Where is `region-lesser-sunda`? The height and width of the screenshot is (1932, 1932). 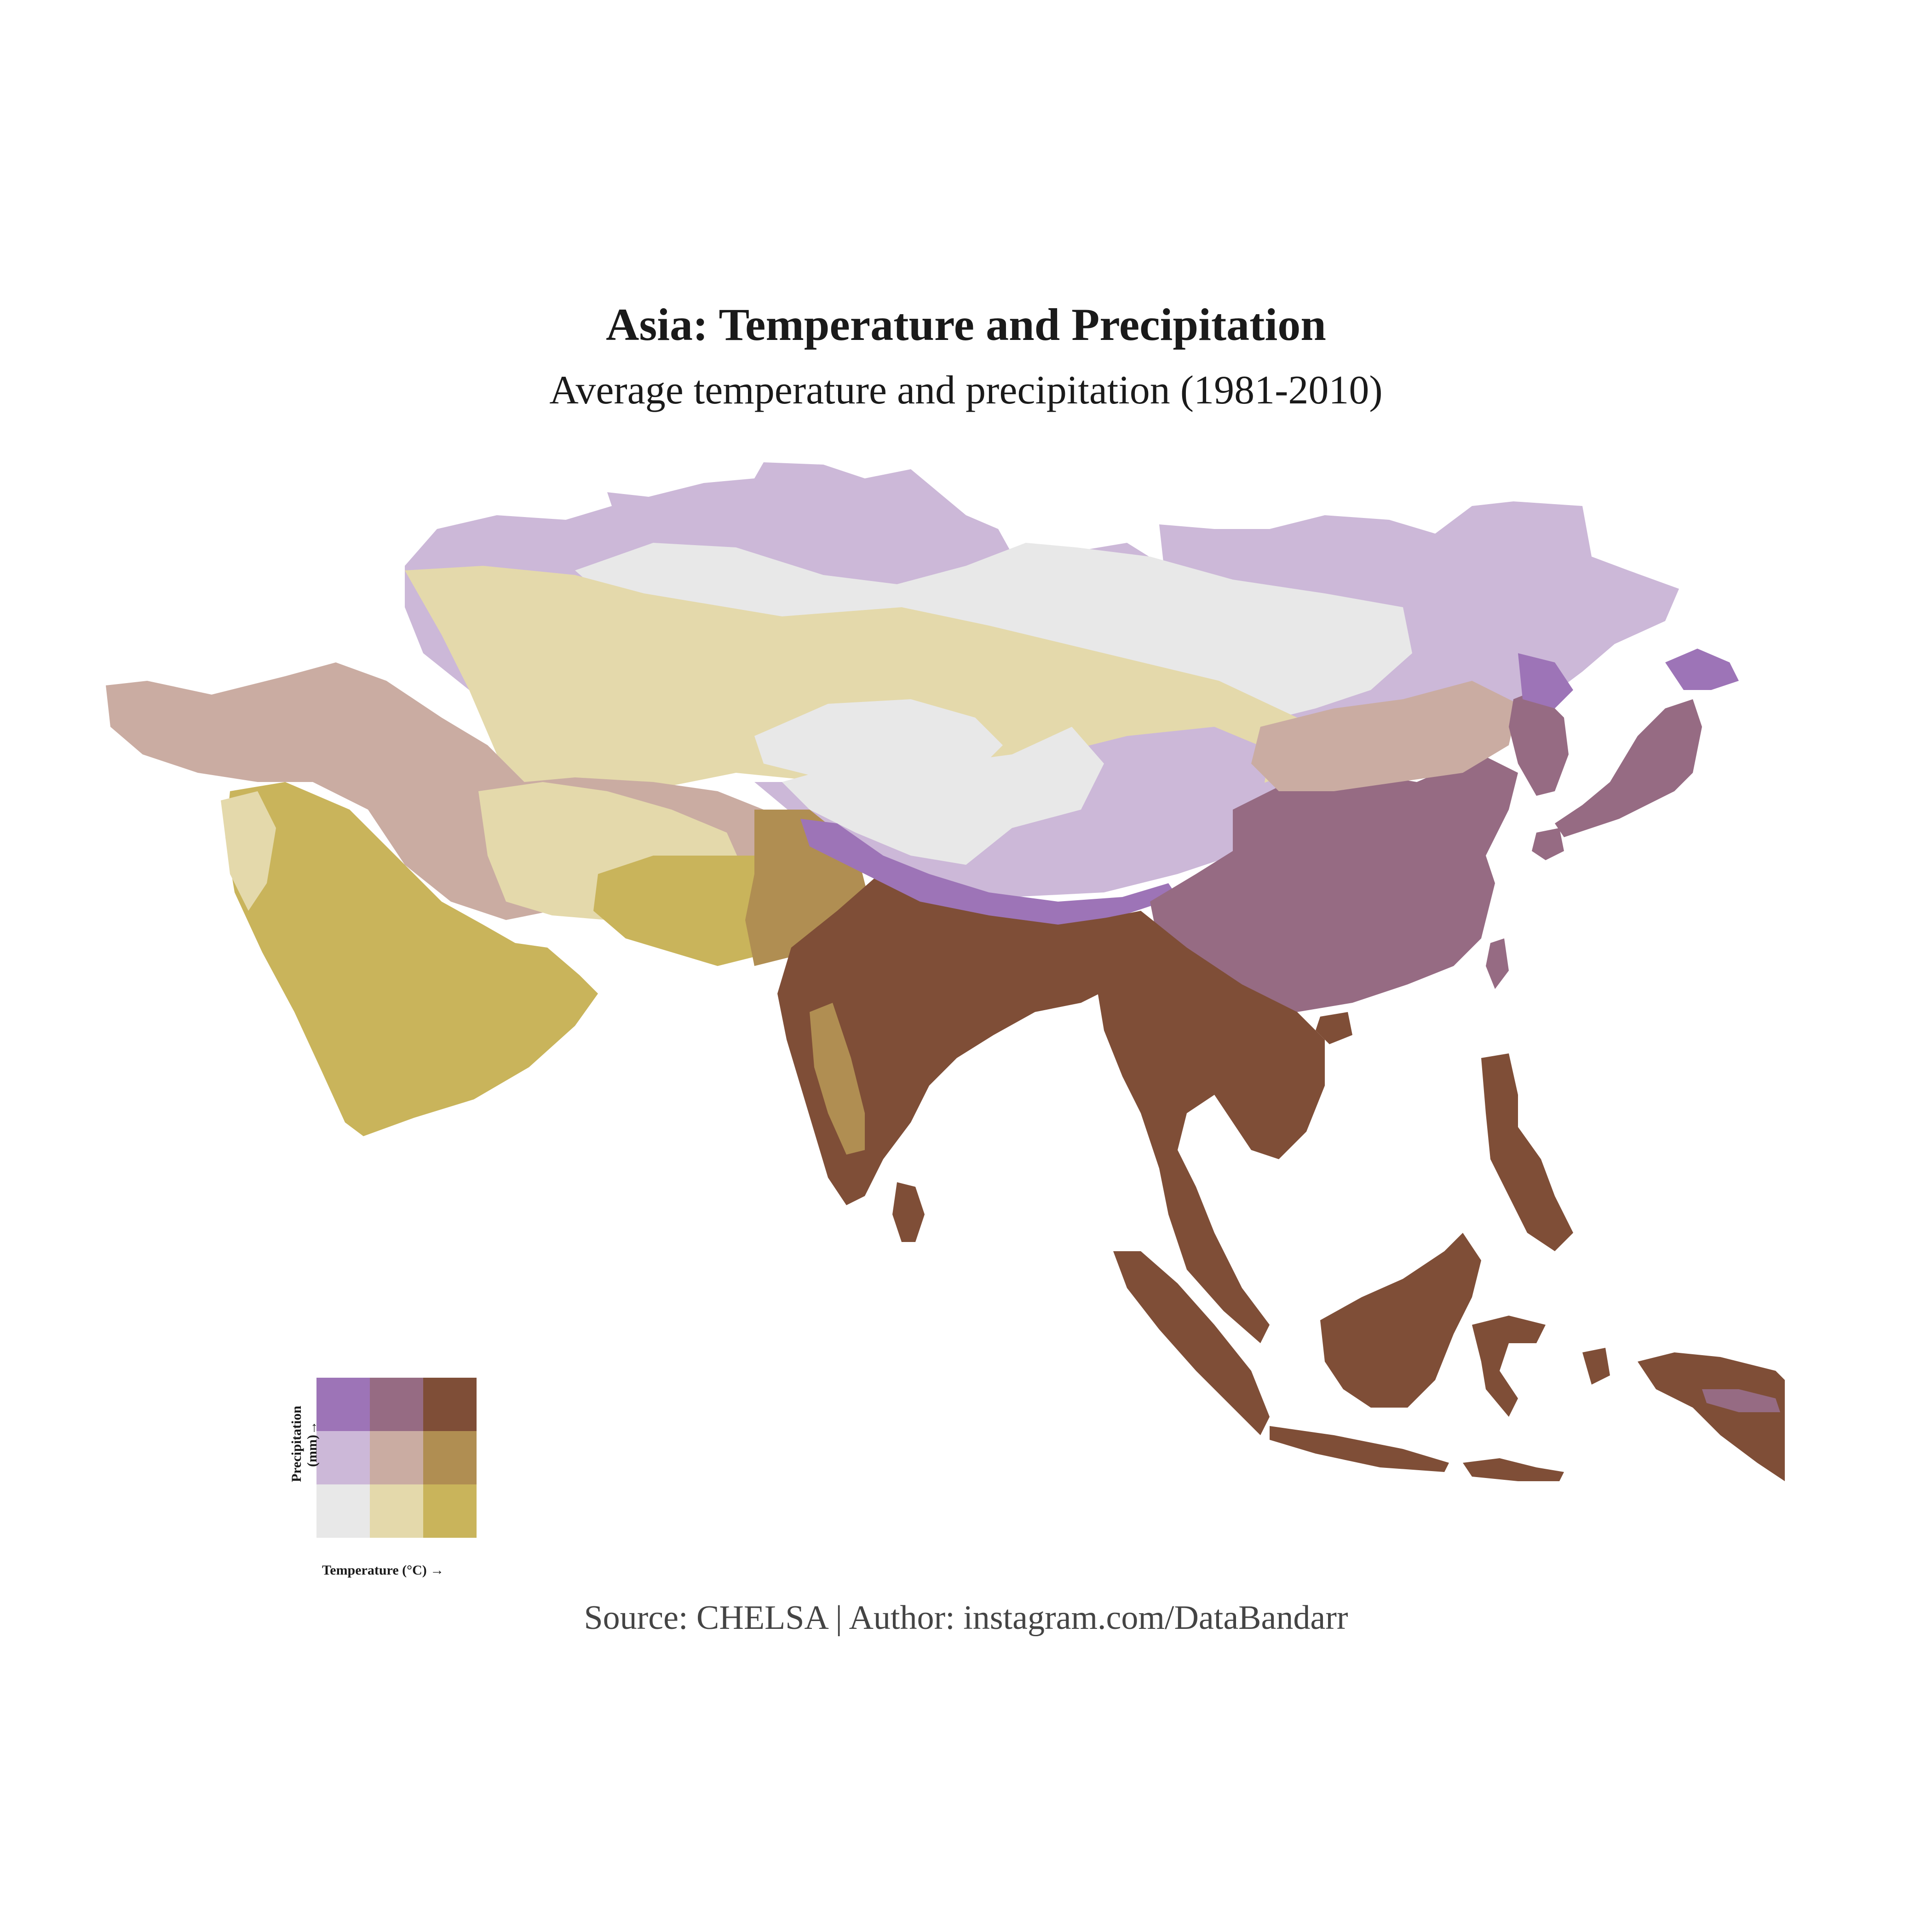 region-lesser-sunda is located at coordinates (1513, 1469).